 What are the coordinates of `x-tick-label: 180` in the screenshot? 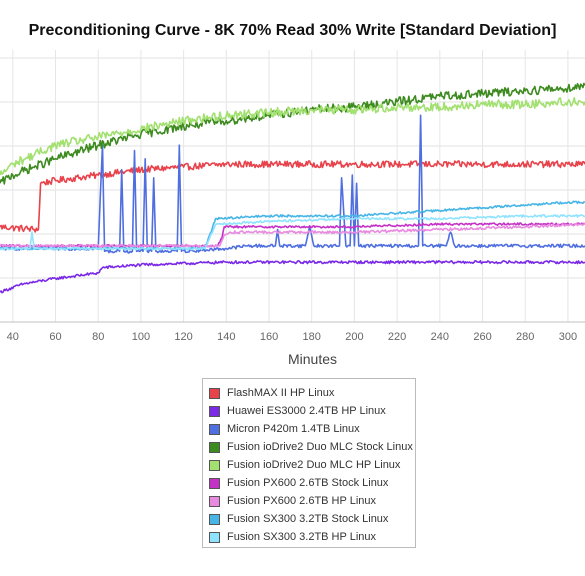 It's located at (312, 337).